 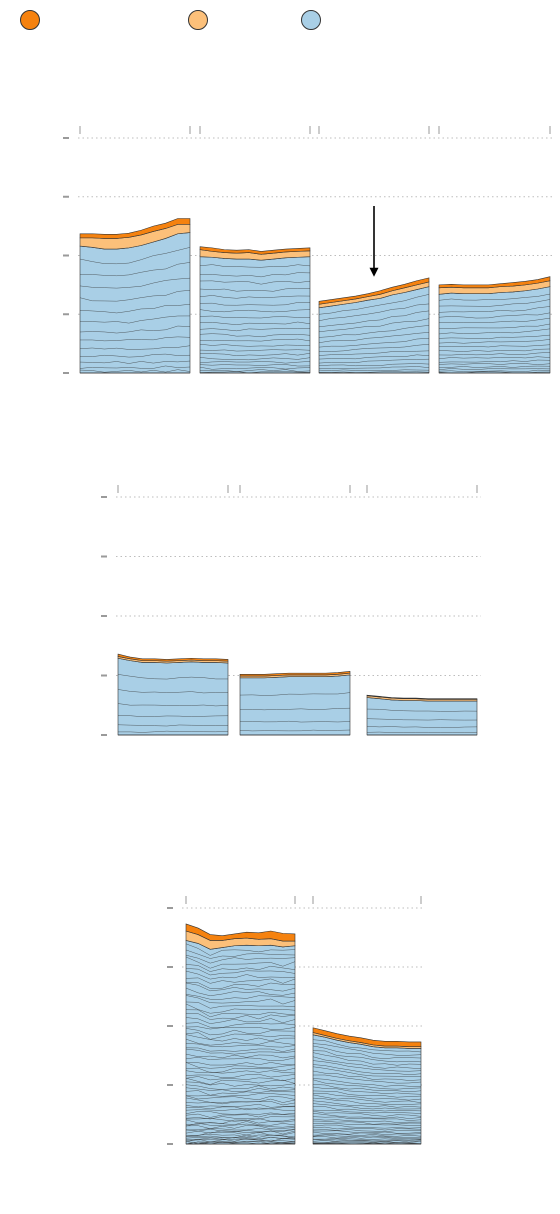 I want to click on annotation-arrow-head, so click(x=374, y=272).